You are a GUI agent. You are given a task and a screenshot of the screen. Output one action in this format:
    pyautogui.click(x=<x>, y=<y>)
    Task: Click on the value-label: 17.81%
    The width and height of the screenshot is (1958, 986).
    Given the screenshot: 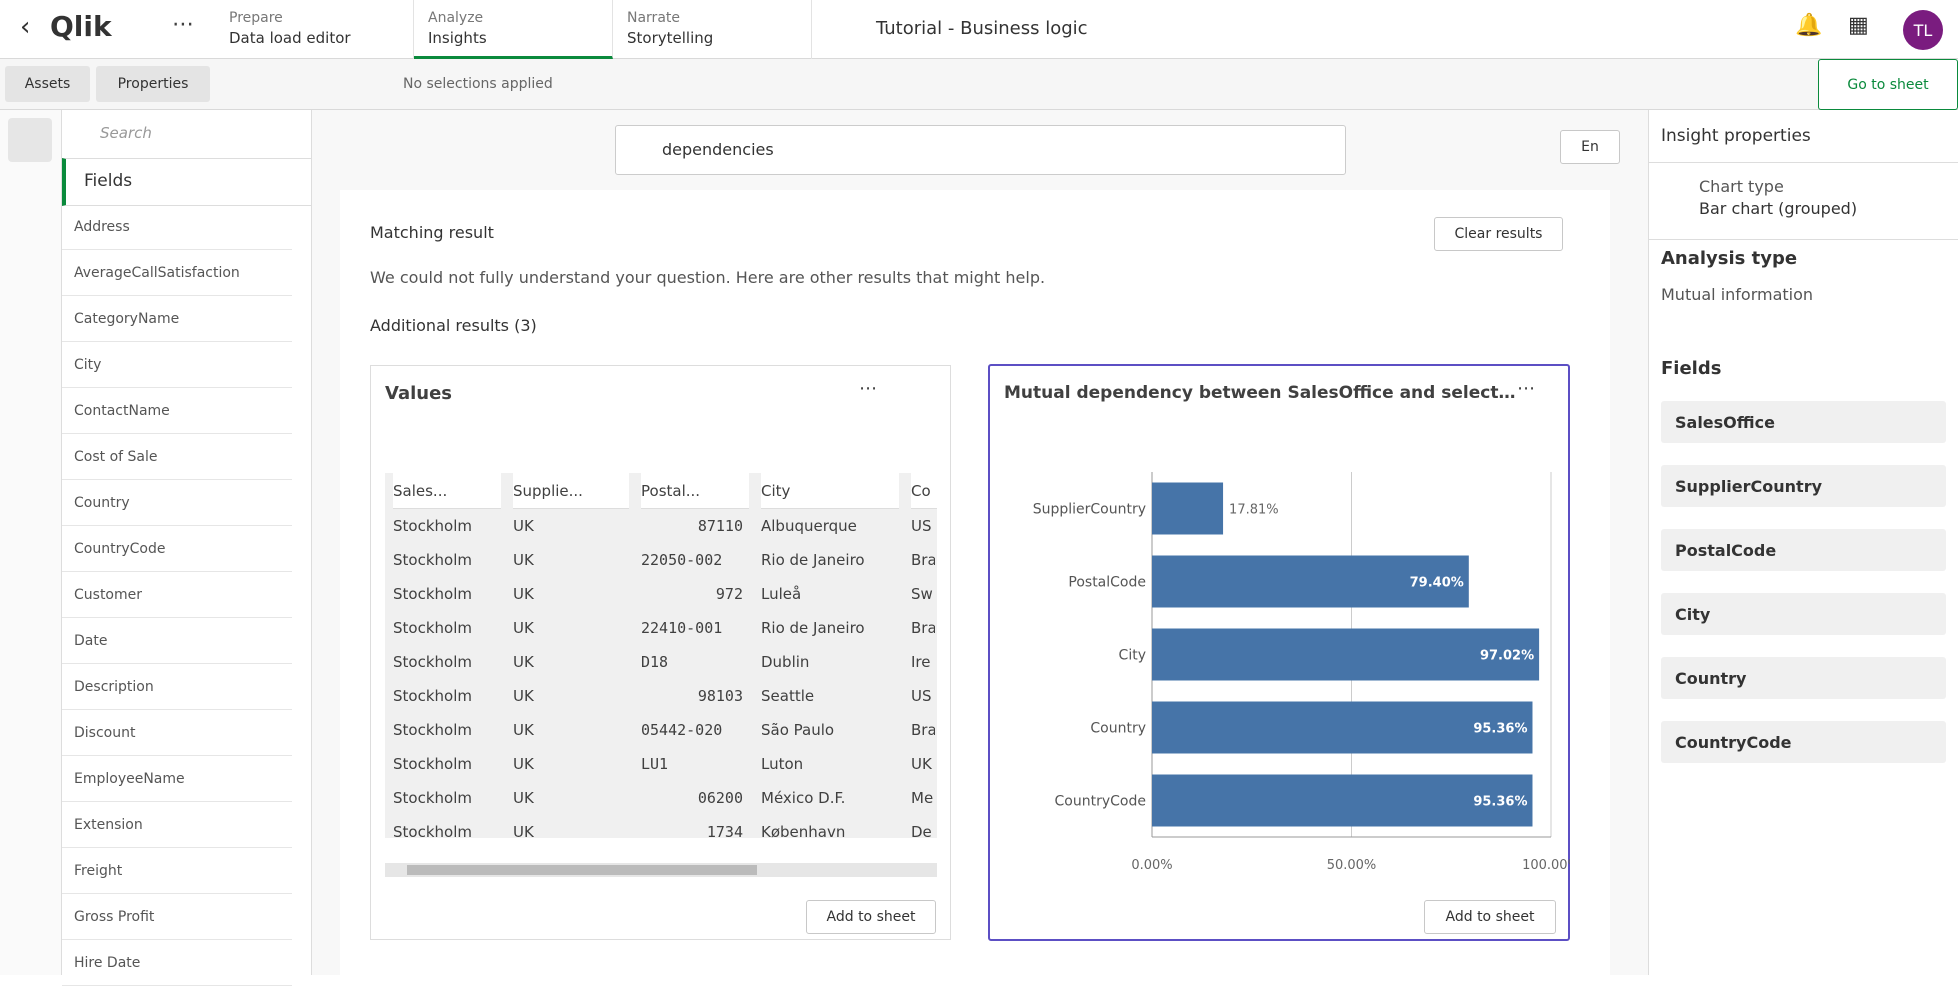 What is the action you would take?
    pyautogui.click(x=1254, y=510)
    